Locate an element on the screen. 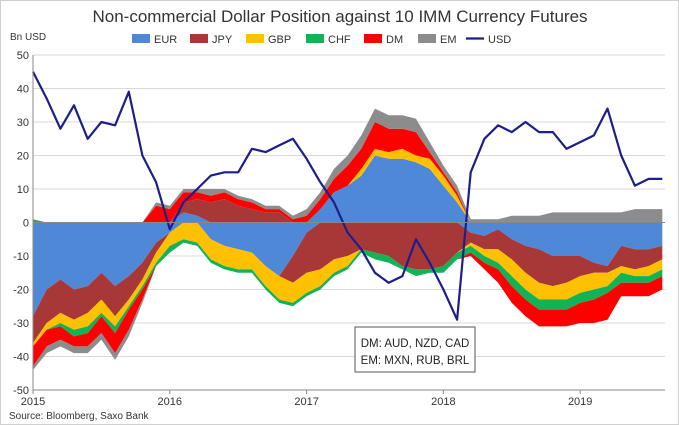  legend-swatch-jpy is located at coordinates (199, 38).